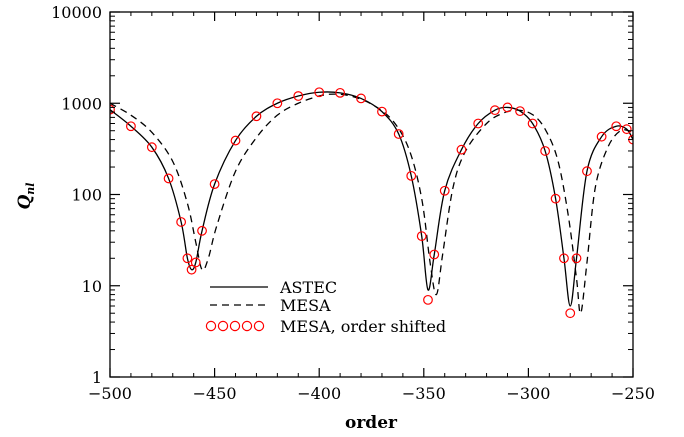 Image resolution: width=684 pixels, height=437 pixels. Describe the element at coordinates (97, 377) in the screenshot. I see `y-tick-label: 1` at that location.